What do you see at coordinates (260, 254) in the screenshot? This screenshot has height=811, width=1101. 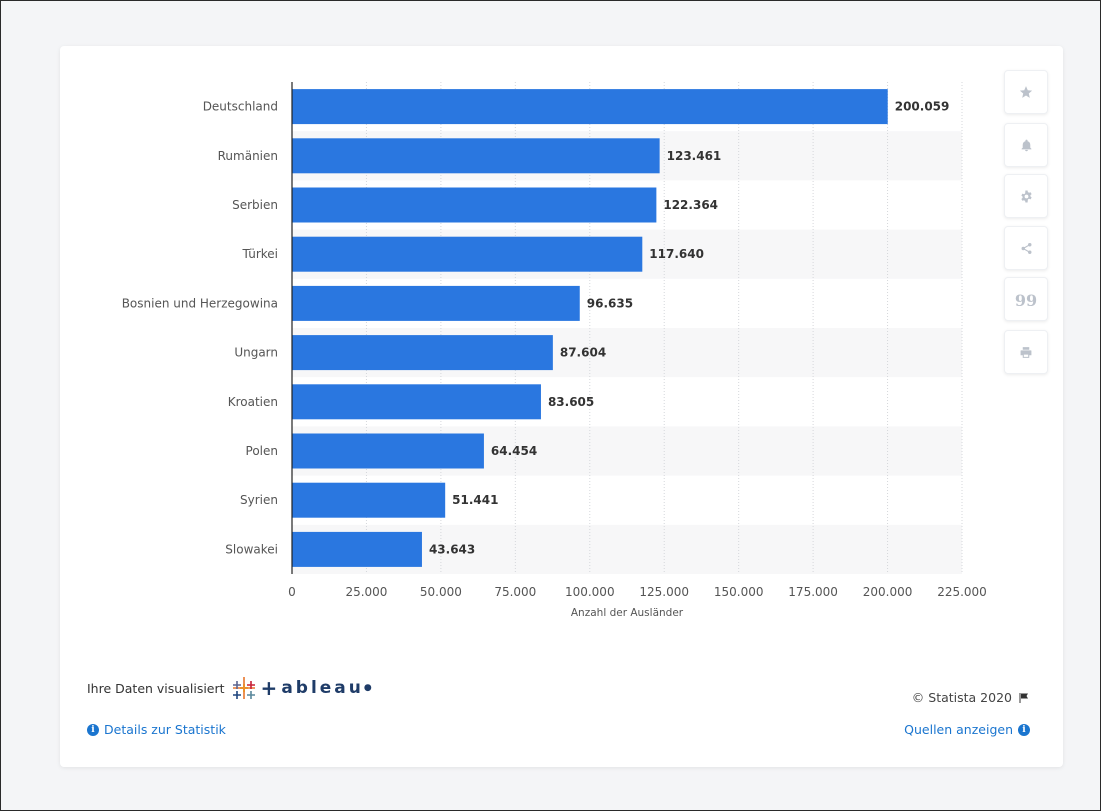 I see `category-label: Türkei` at bounding box center [260, 254].